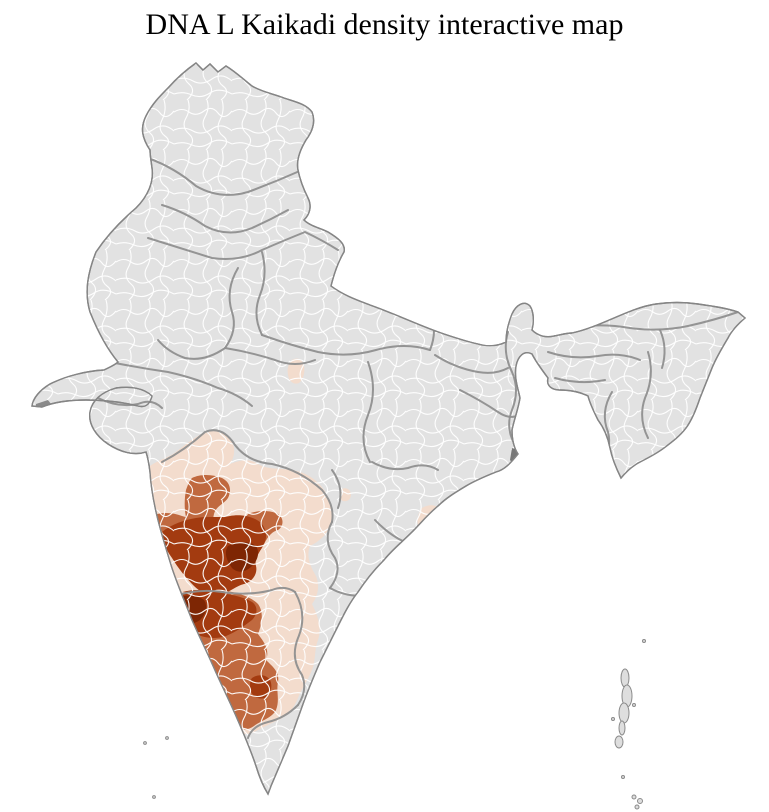 The image size is (769, 812). I want to click on sundarbans-delta-patch, so click(522, 461).